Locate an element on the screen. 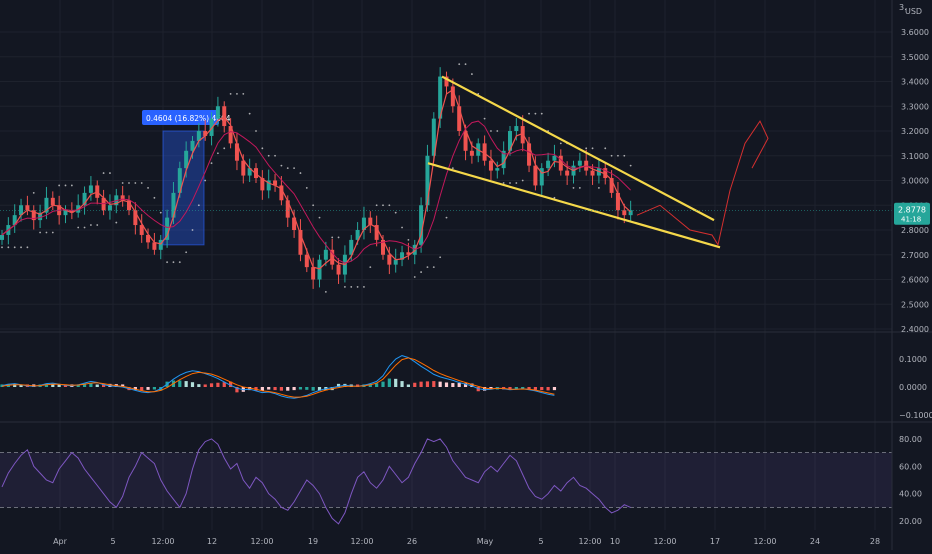 This screenshot has height=554, width=932. sar-dot is located at coordinates (503, 183).